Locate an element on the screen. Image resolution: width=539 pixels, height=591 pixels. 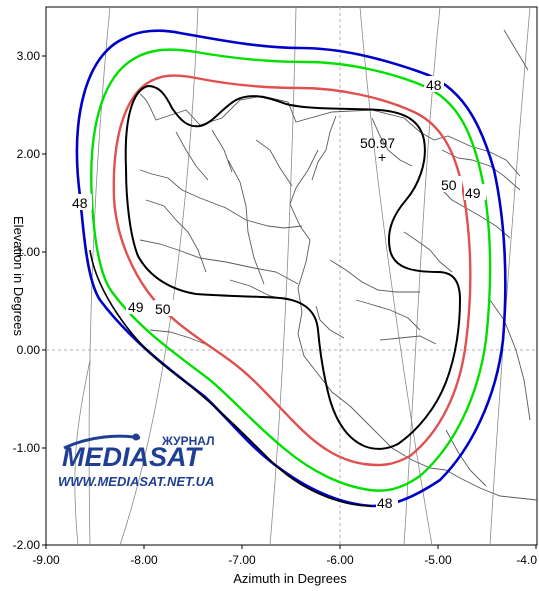
logo-dot is located at coordinates (136, 437).